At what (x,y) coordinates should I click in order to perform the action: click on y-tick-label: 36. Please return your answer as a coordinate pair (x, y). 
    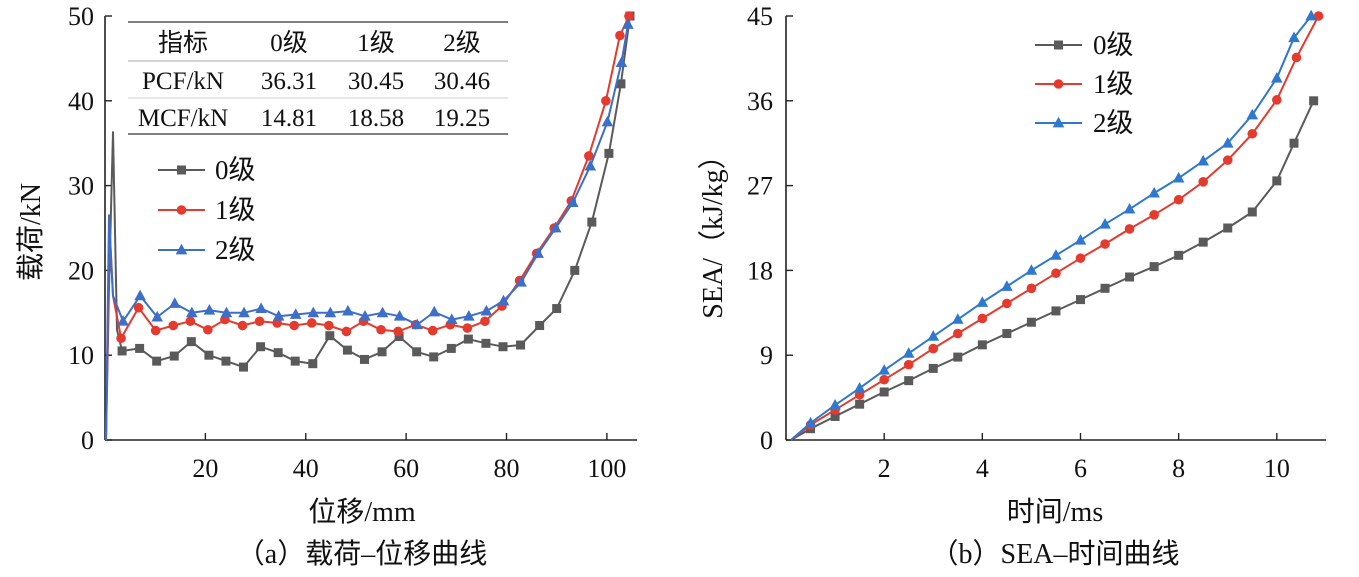
    Looking at the image, I should click on (760, 101).